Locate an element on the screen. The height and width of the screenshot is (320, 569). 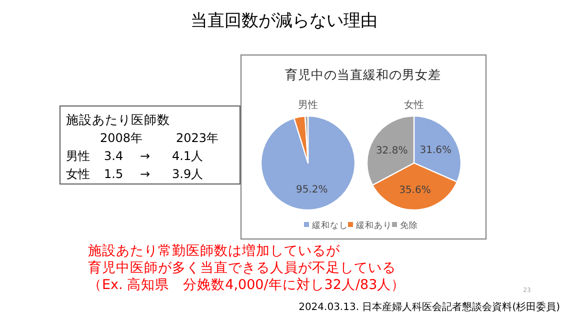
text: 男性 is located at coordinates (78, 156).